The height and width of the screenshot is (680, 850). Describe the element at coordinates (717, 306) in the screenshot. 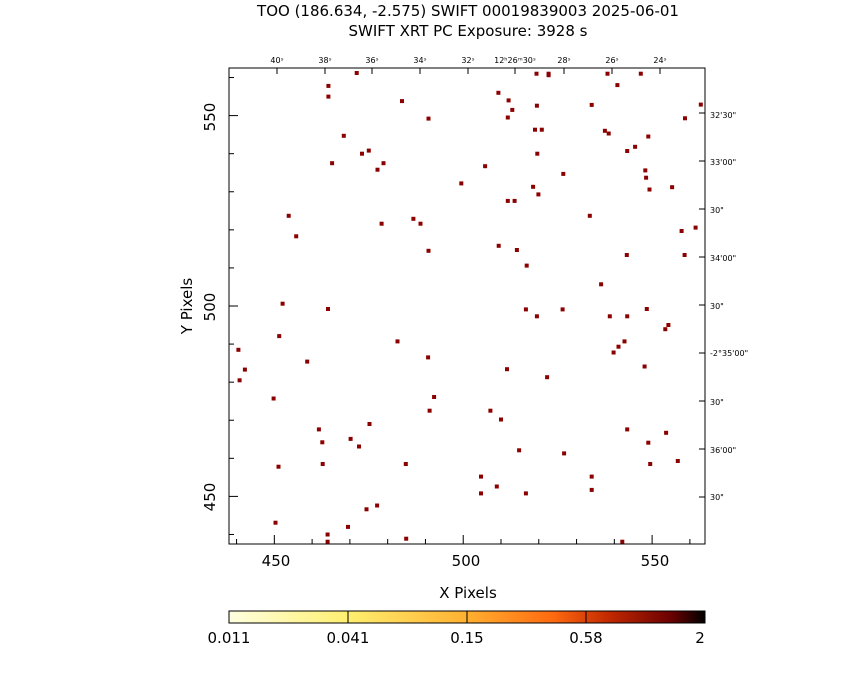

I see `dec-label-4: 30"` at that location.